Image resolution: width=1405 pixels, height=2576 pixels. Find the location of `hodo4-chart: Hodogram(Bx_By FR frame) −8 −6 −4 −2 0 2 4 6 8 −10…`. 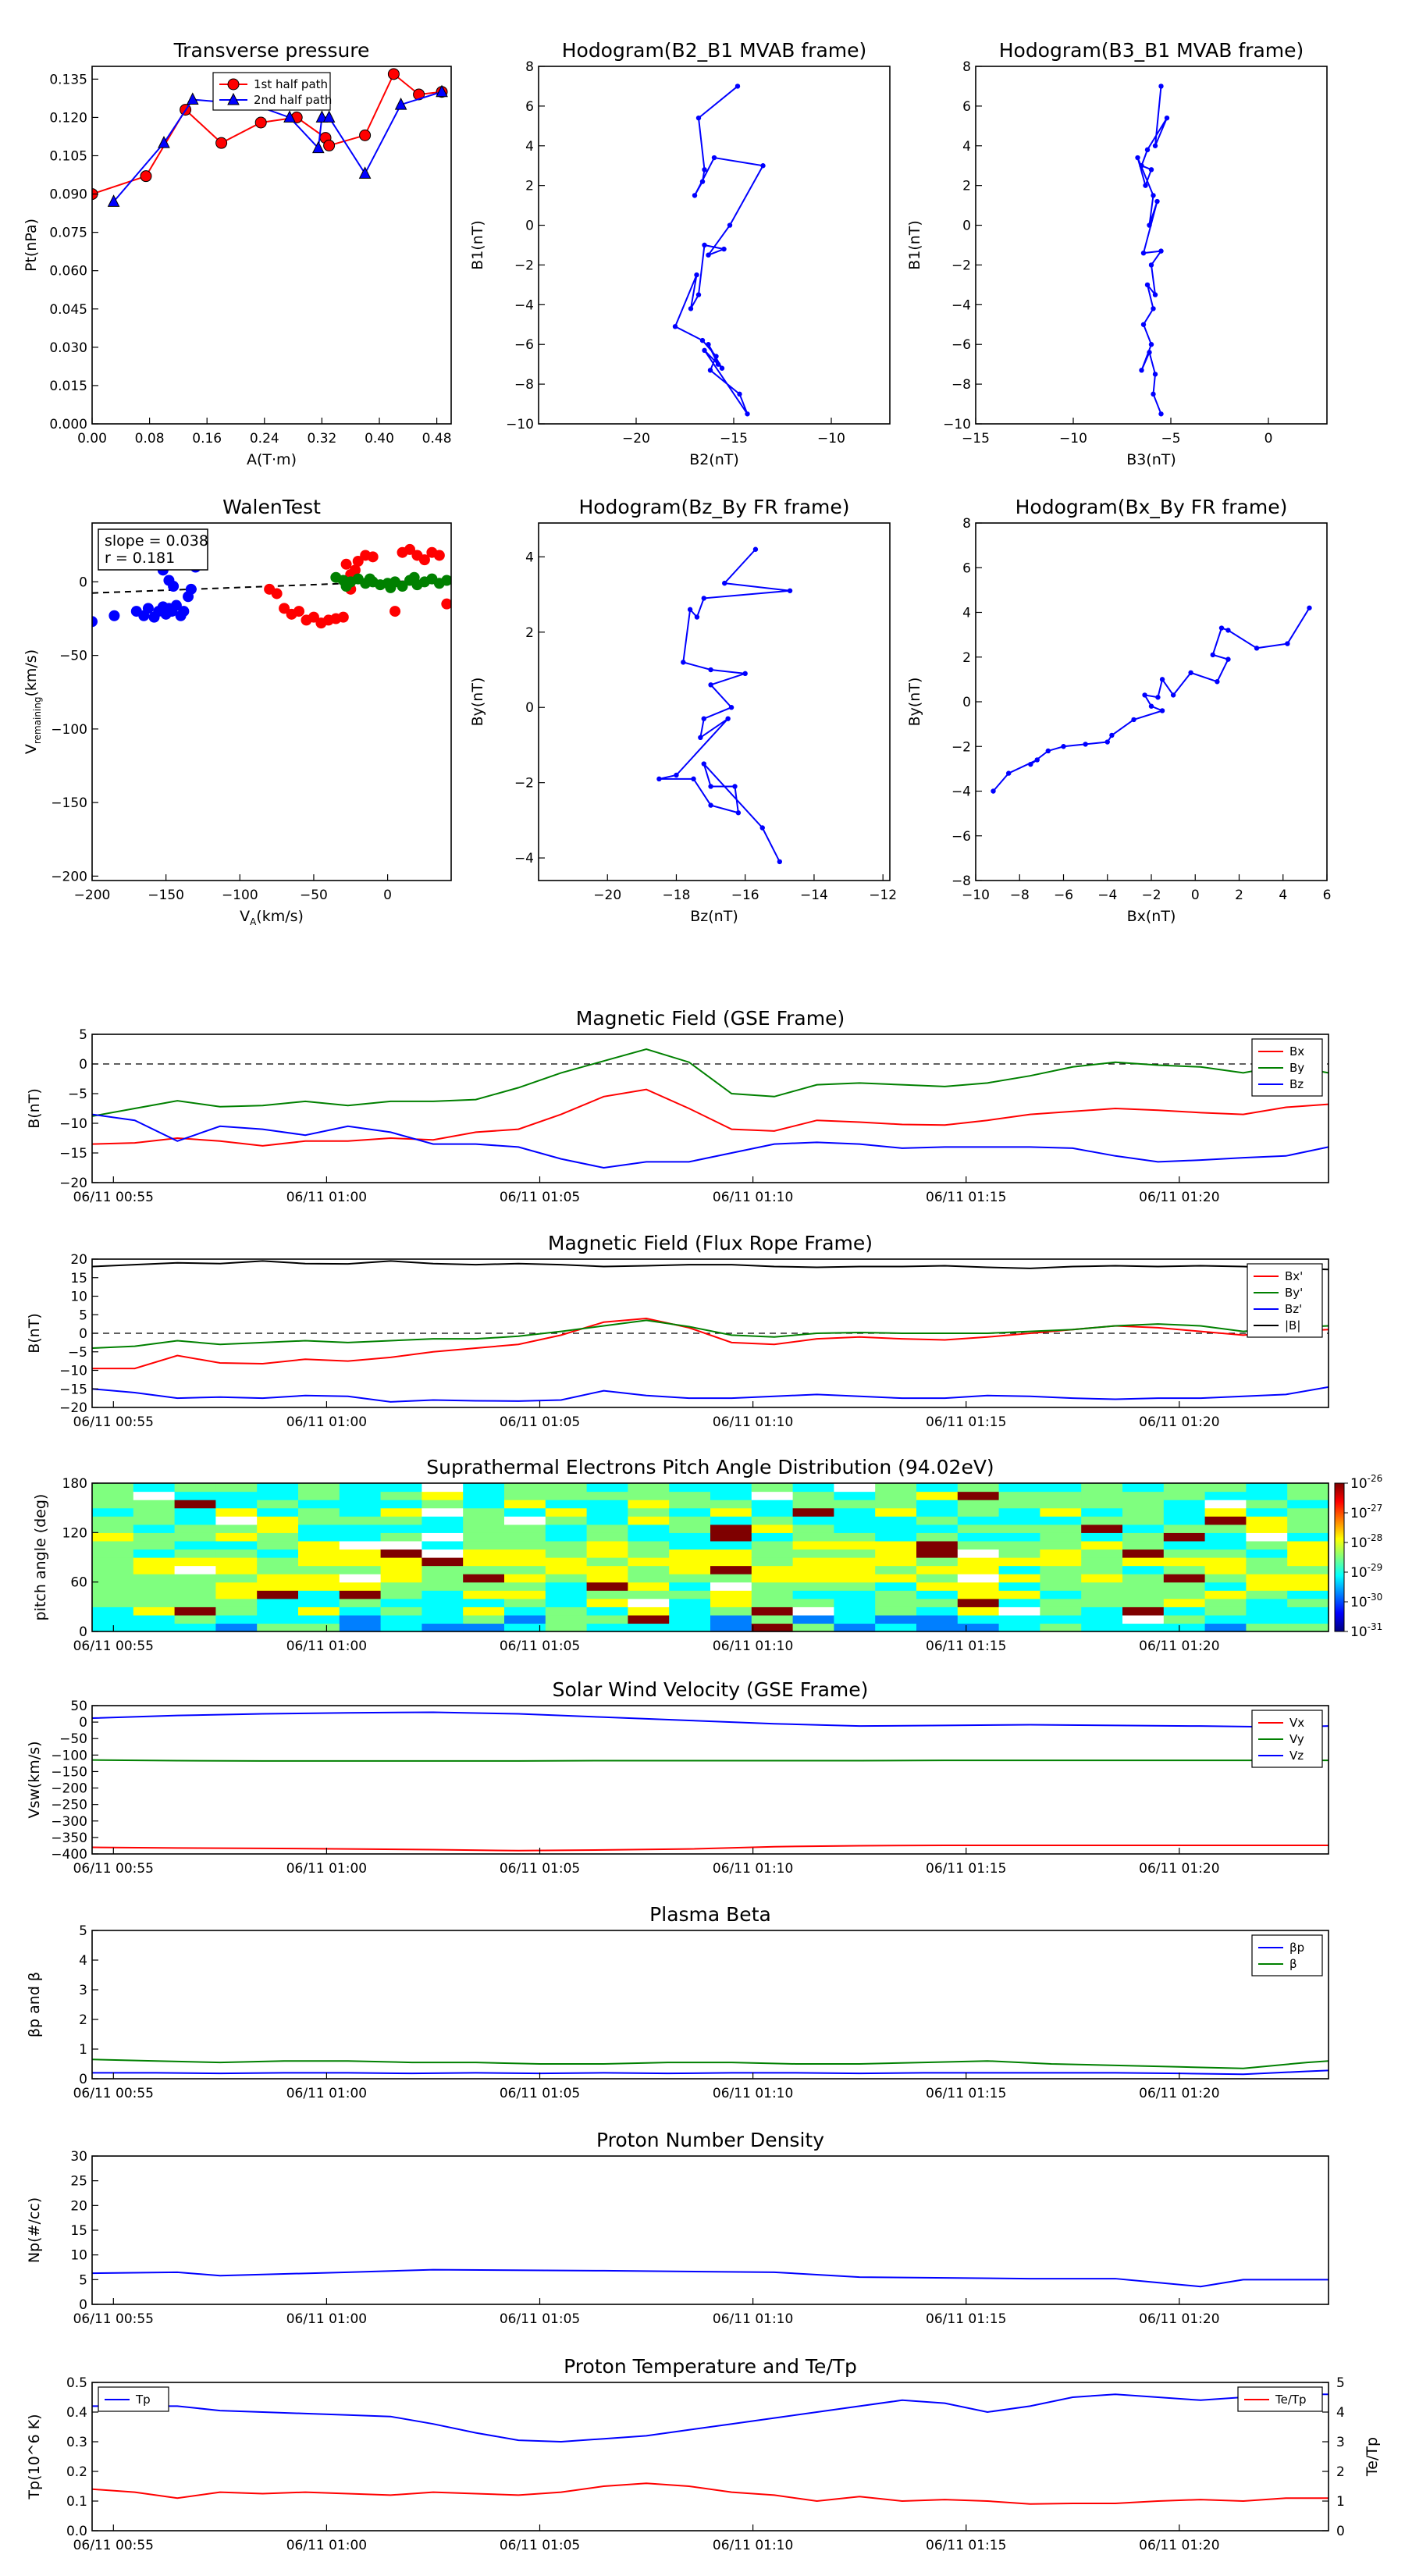

hodo4-chart: Hodogram(Bx_By FR frame) −8 −6 −4 −2 0 2 4 6 8 −10… is located at coordinates (1118, 710).